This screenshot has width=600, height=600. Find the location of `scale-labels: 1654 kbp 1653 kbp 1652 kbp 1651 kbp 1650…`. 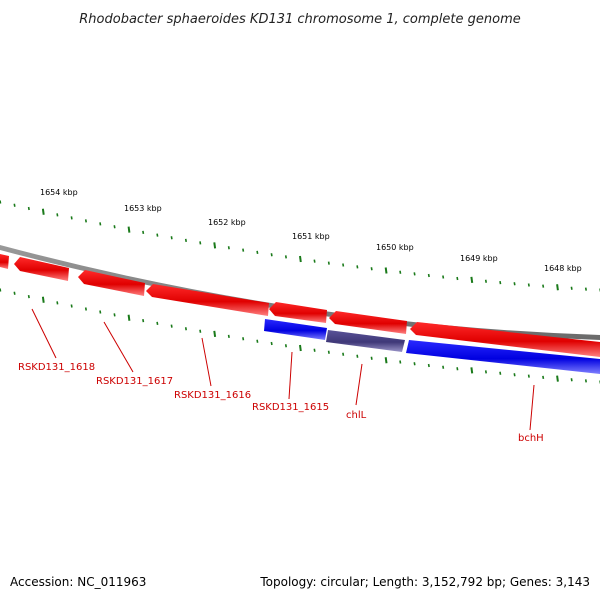

scale-labels: 1654 kbp 1653 kbp 1652 kbp 1651 kbp 1650… is located at coordinates (311, 230).